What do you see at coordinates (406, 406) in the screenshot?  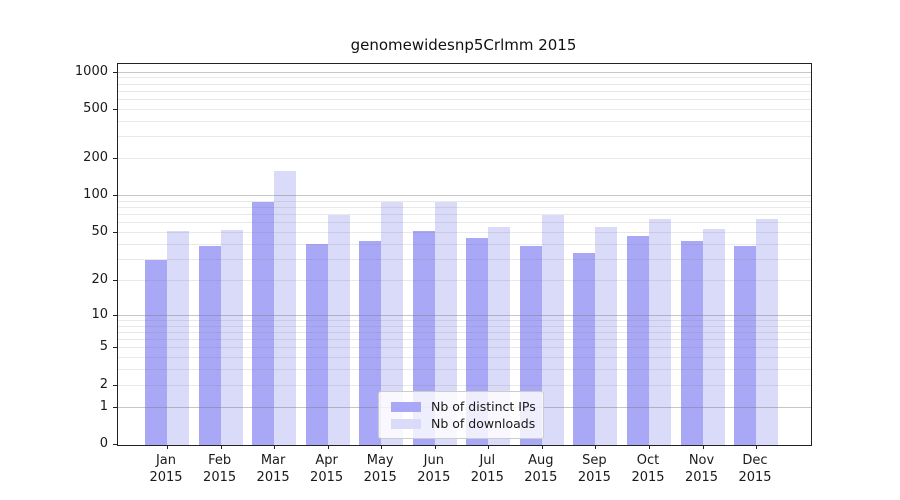 I see `legend-swatch-distinct-ips` at bounding box center [406, 406].